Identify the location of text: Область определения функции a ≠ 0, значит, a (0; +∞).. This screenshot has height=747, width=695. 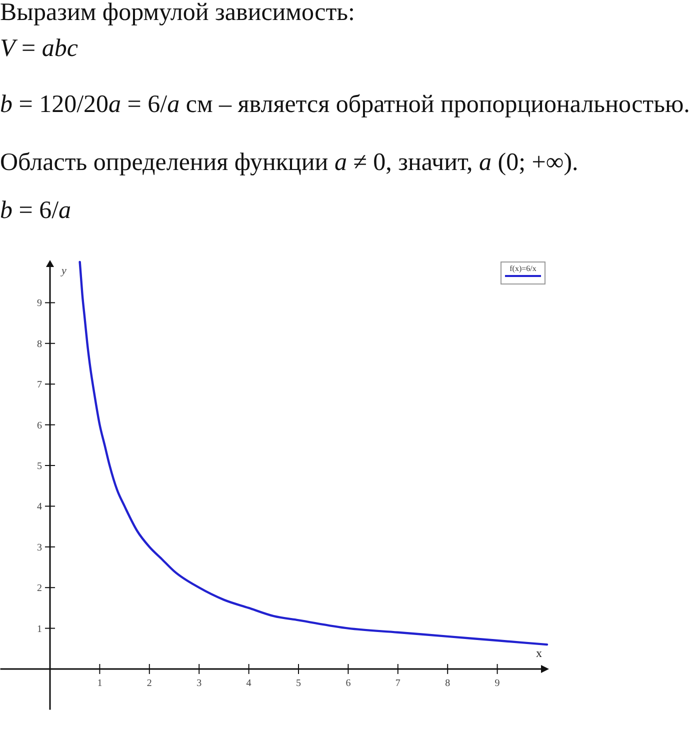
(289, 162).